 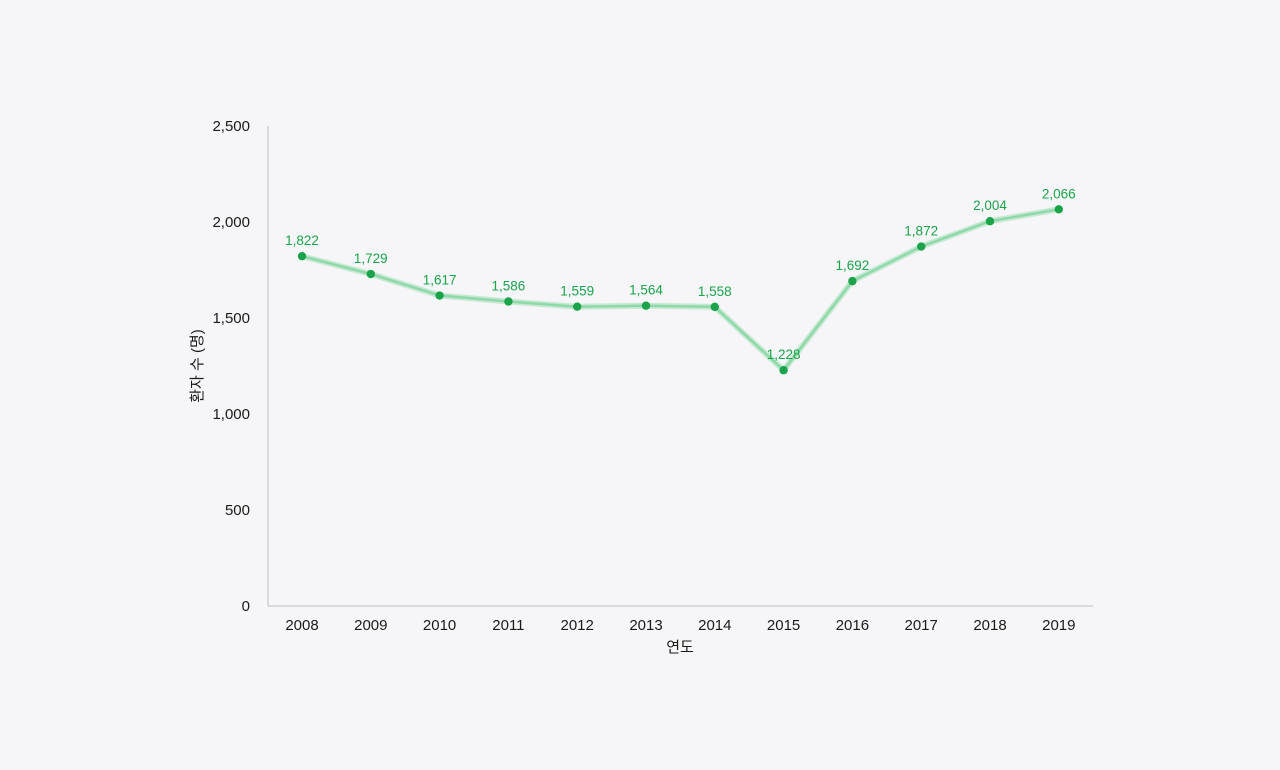 I want to click on x-tick-label: 2019, so click(x=1058, y=625).